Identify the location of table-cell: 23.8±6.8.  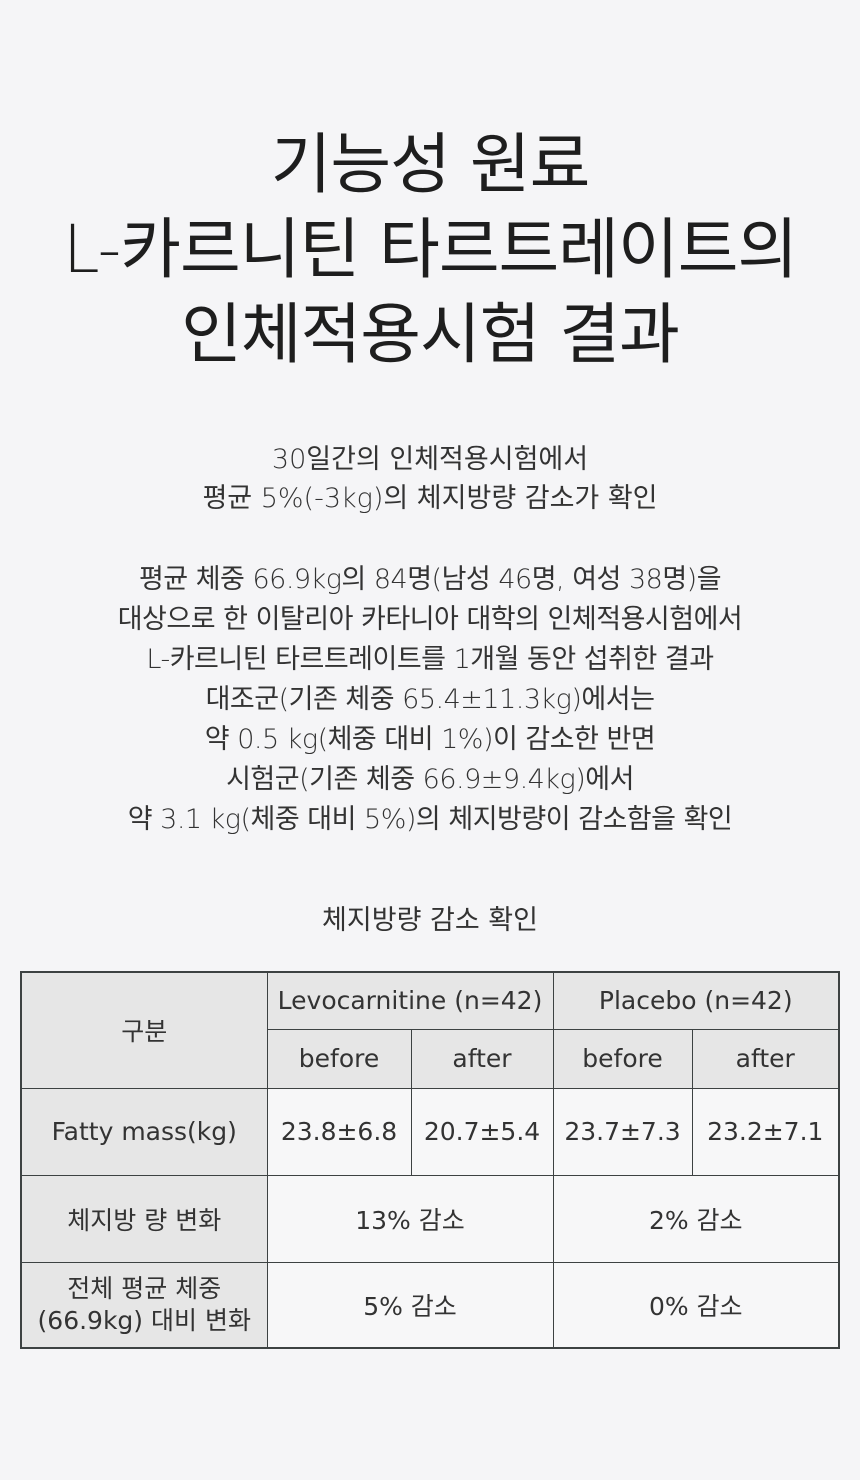
(339, 1131).